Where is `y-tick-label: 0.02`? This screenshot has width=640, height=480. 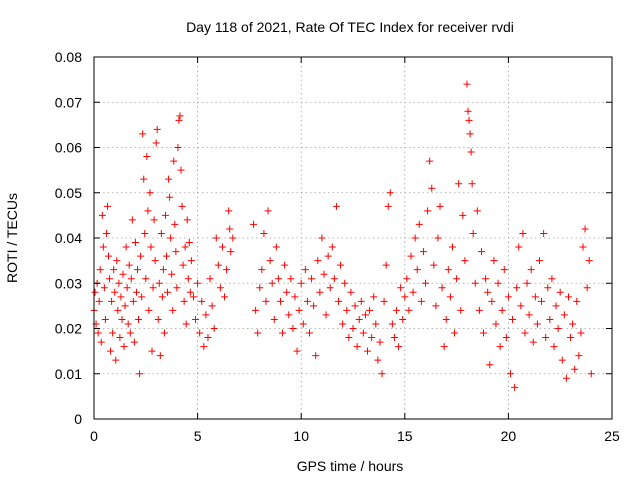 y-tick-label: 0.02 is located at coordinates (68, 329).